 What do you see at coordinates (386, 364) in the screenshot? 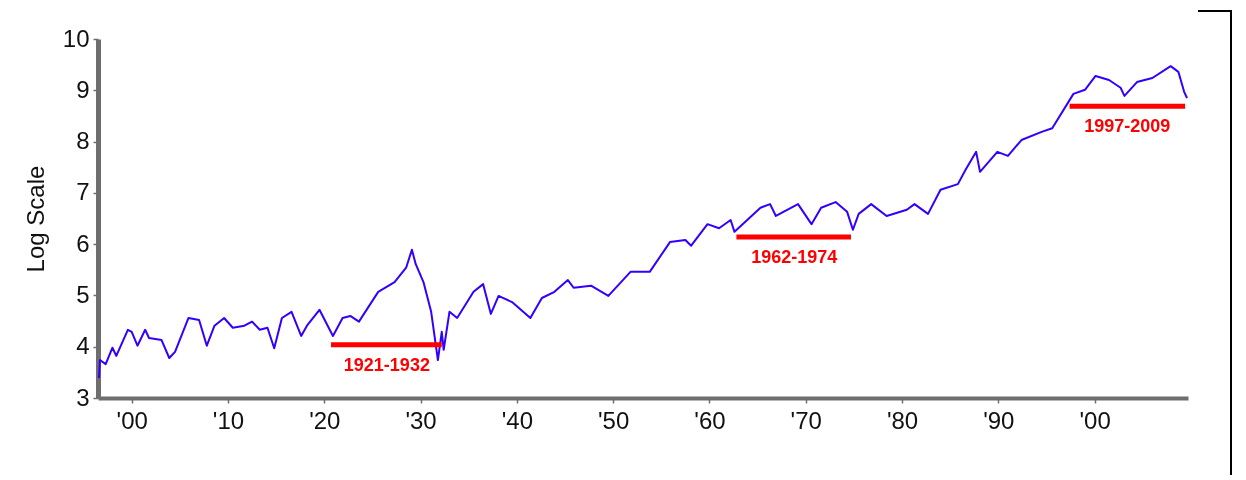
I see `annotation: 1921-1932` at bounding box center [386, 364].